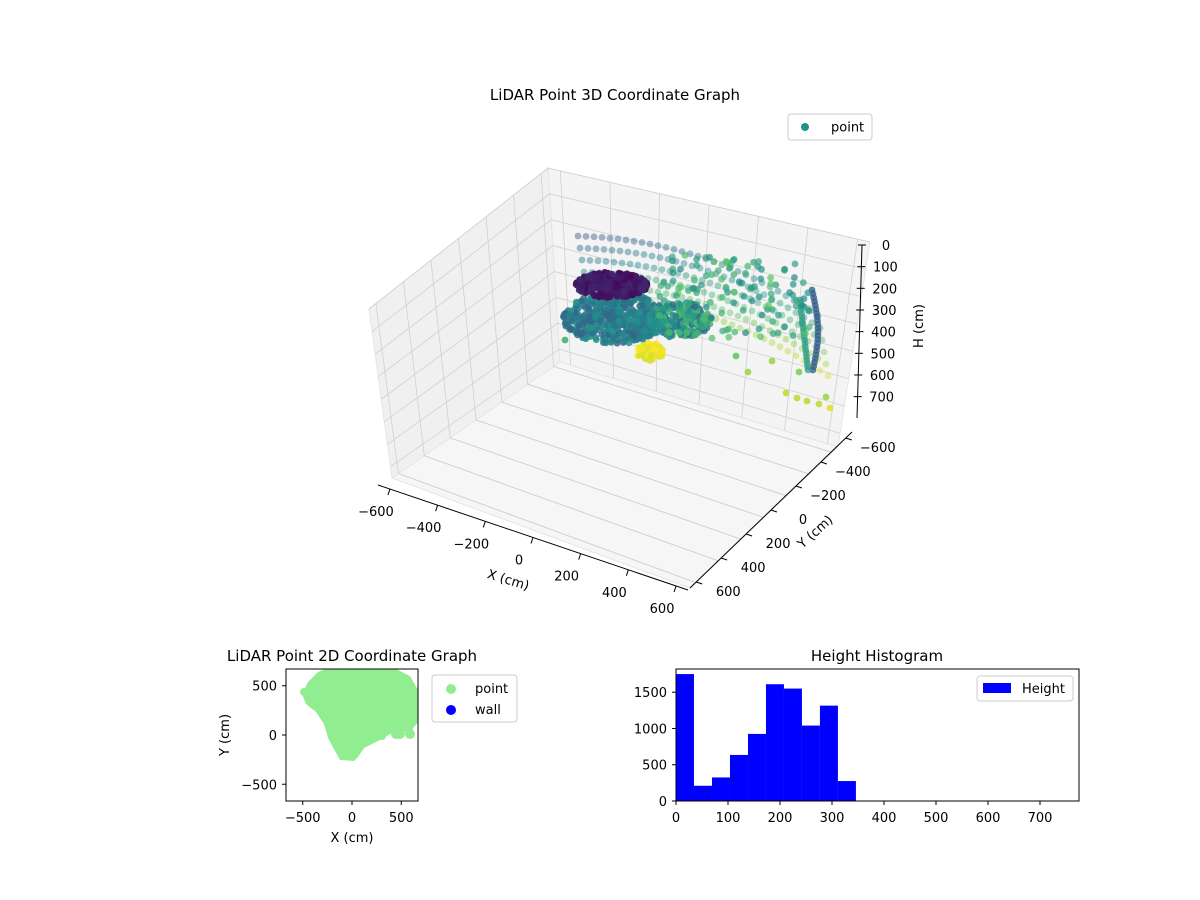  I want to click on y-tick-label: 200, so click(778, 544).